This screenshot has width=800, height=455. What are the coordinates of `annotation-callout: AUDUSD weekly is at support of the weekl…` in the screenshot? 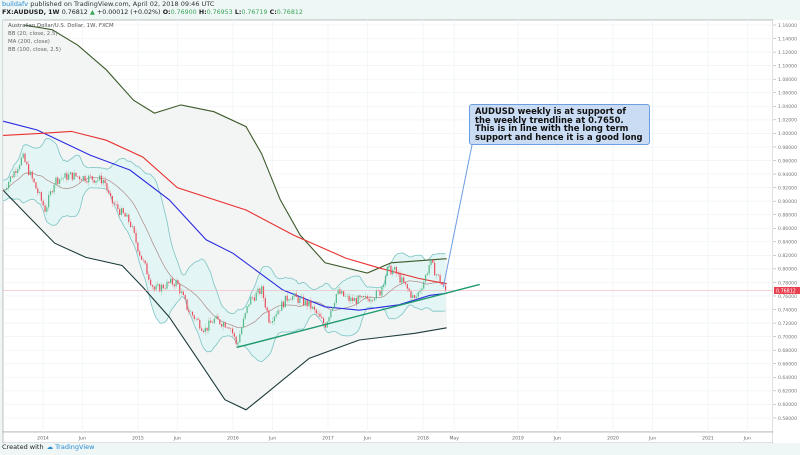 It's located at (559, 124).